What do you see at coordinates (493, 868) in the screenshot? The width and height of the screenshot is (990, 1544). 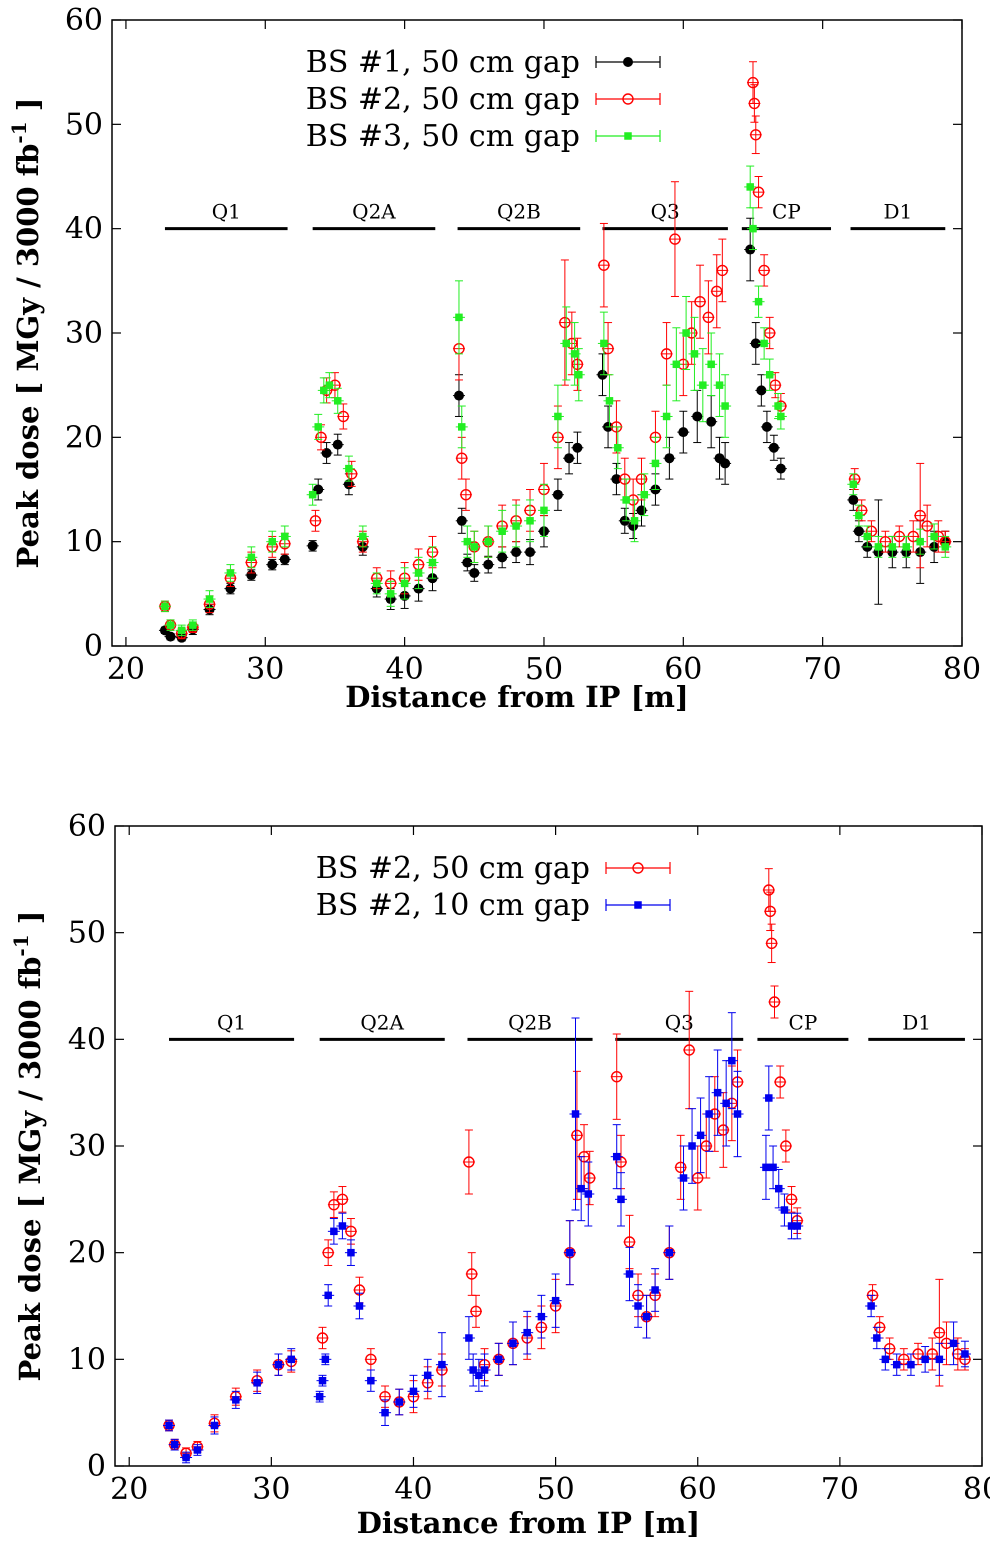 I see `legend-entry-bs-2-50-cm-gap: BS #2, 50 cm gap` at bounding box center [493, 868].